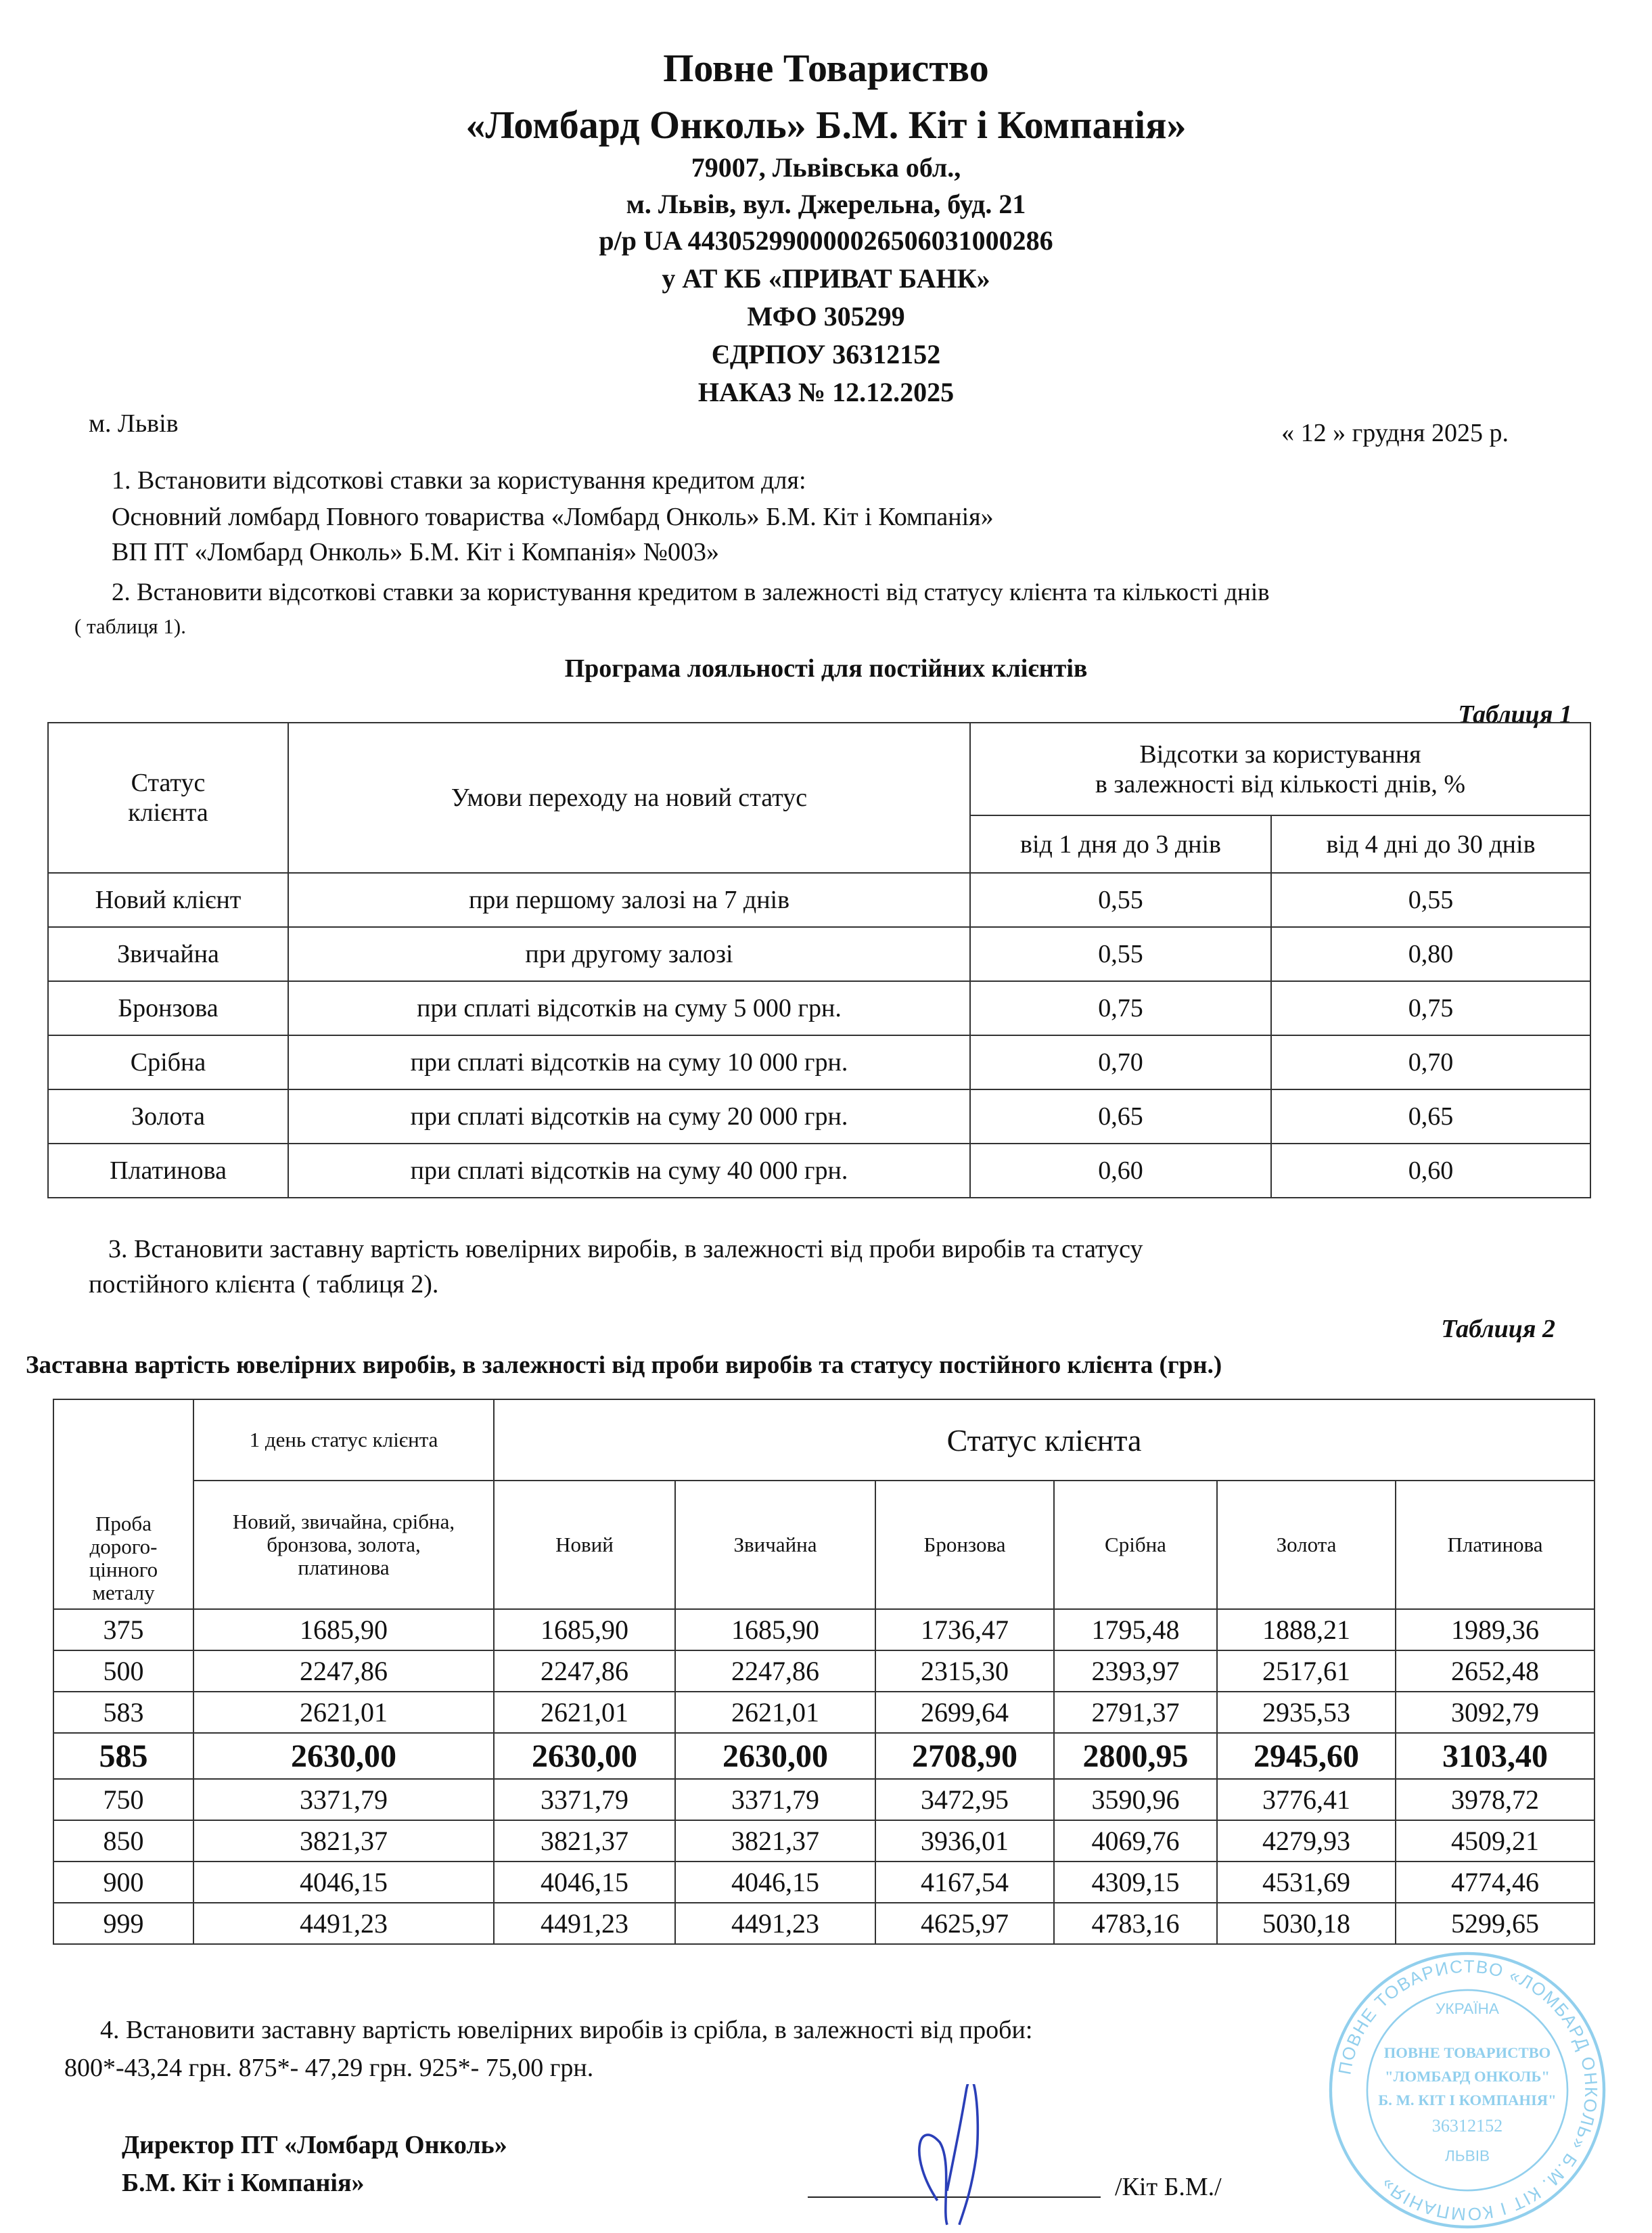 Image resolution: width=1652 pixels, height=2233 pixels. I want to click on status-header-2: Звичайна, so click(775, 1545).